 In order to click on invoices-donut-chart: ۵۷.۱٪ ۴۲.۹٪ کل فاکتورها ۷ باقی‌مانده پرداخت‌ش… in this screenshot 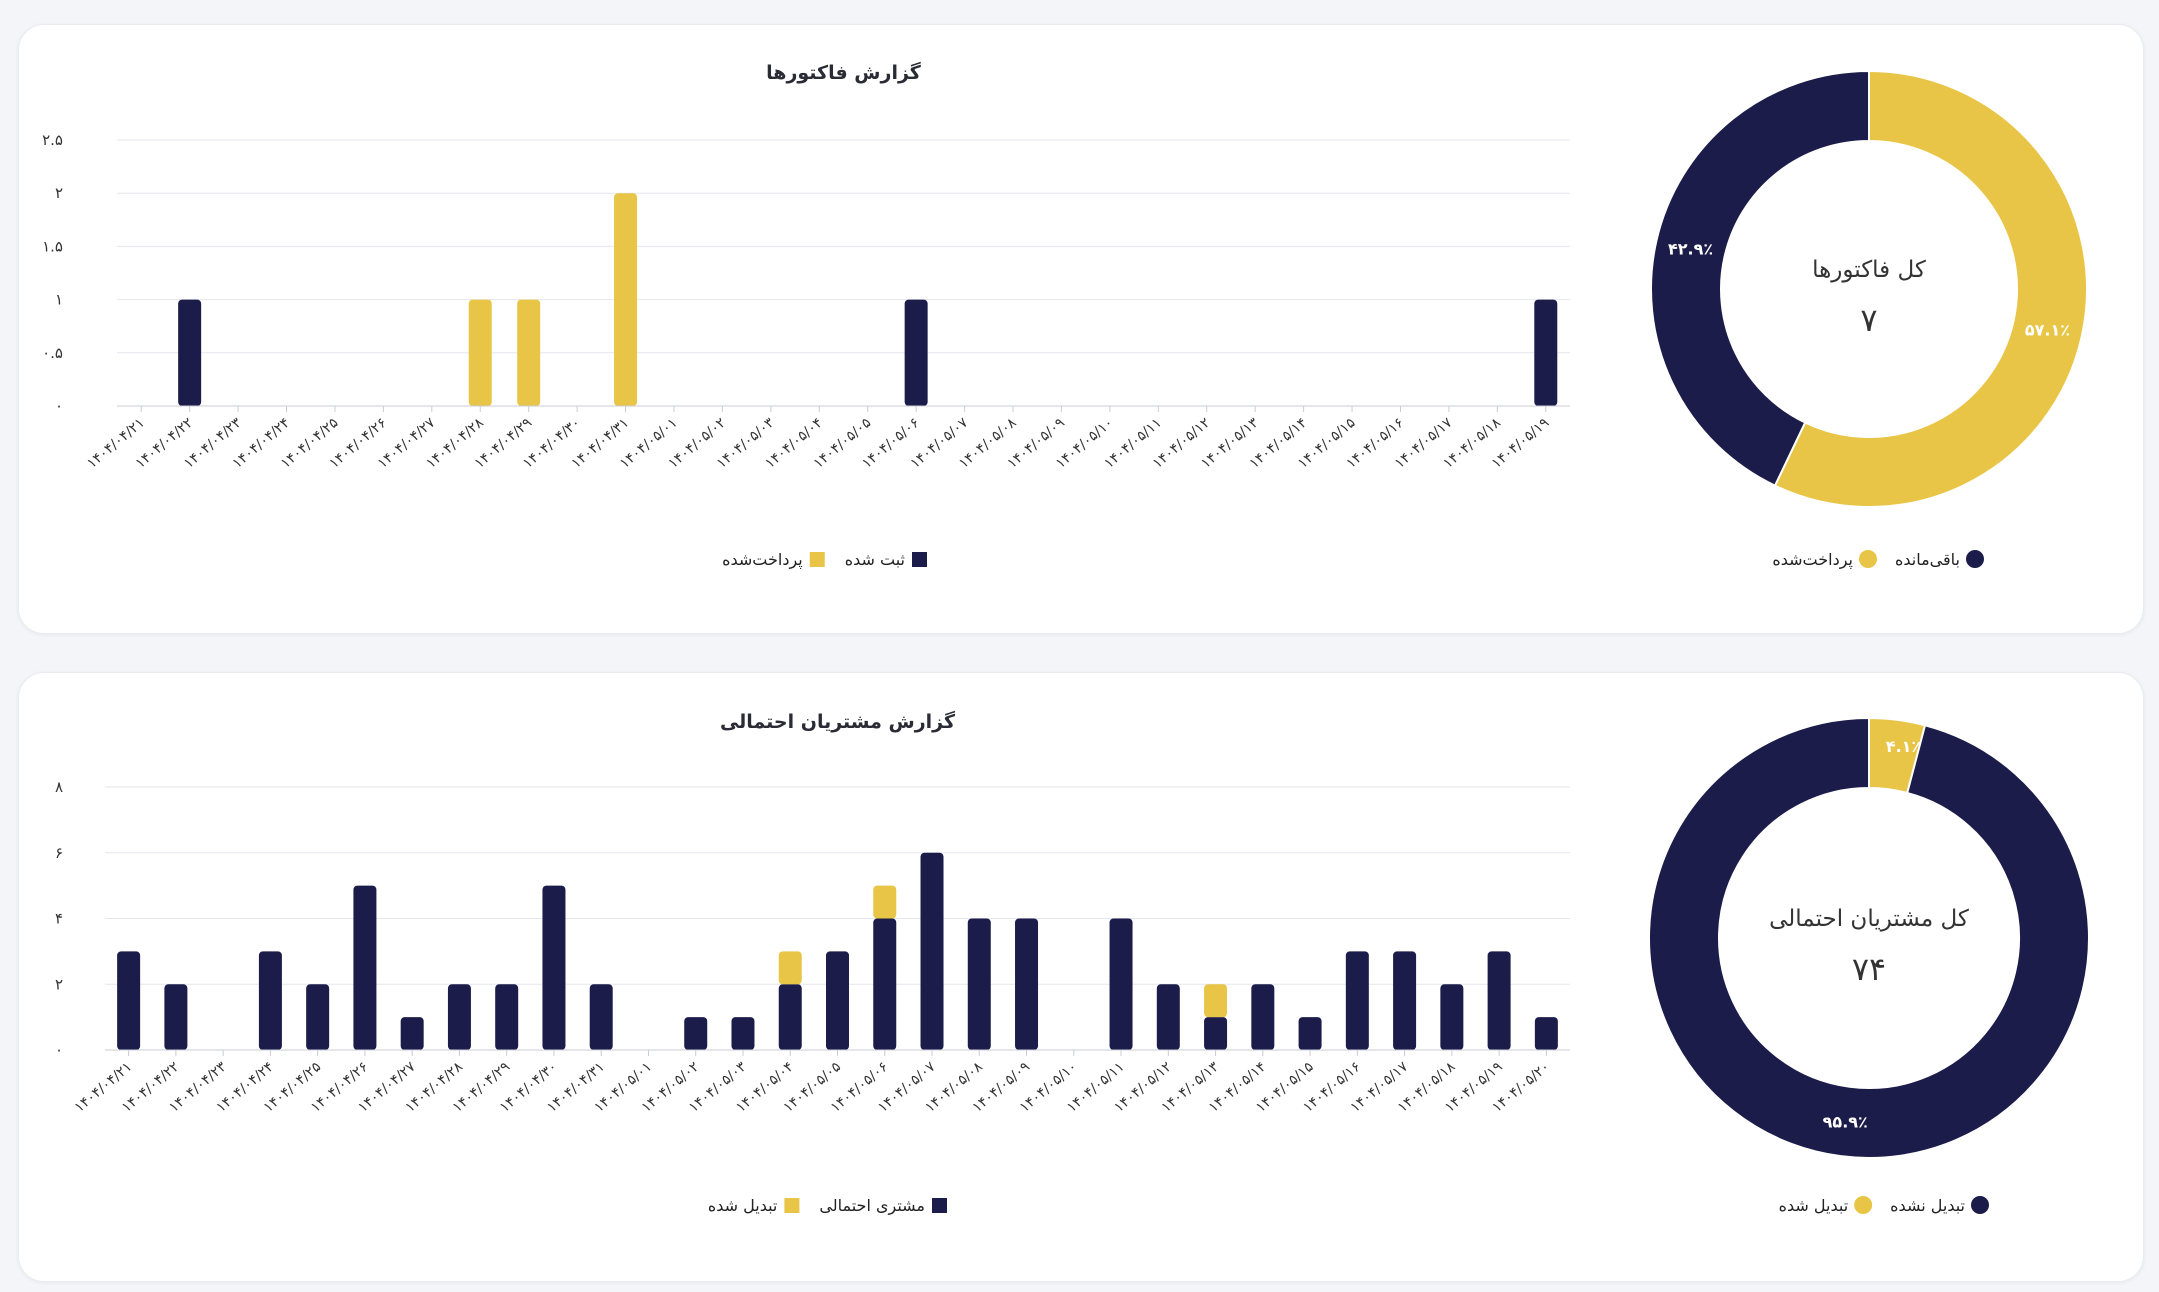, I will do `click(1868, 319)`.